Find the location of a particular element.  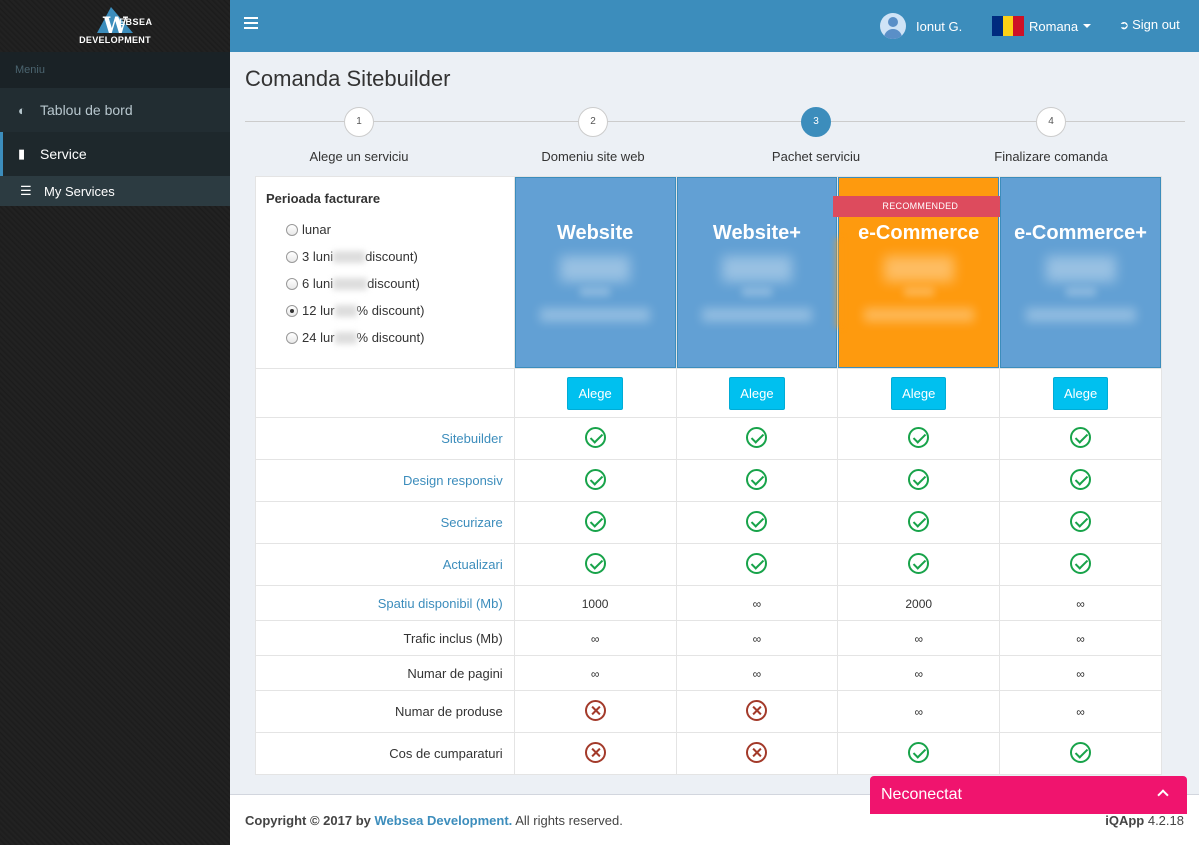

package-website: Website is located at coordinates (595, 272).